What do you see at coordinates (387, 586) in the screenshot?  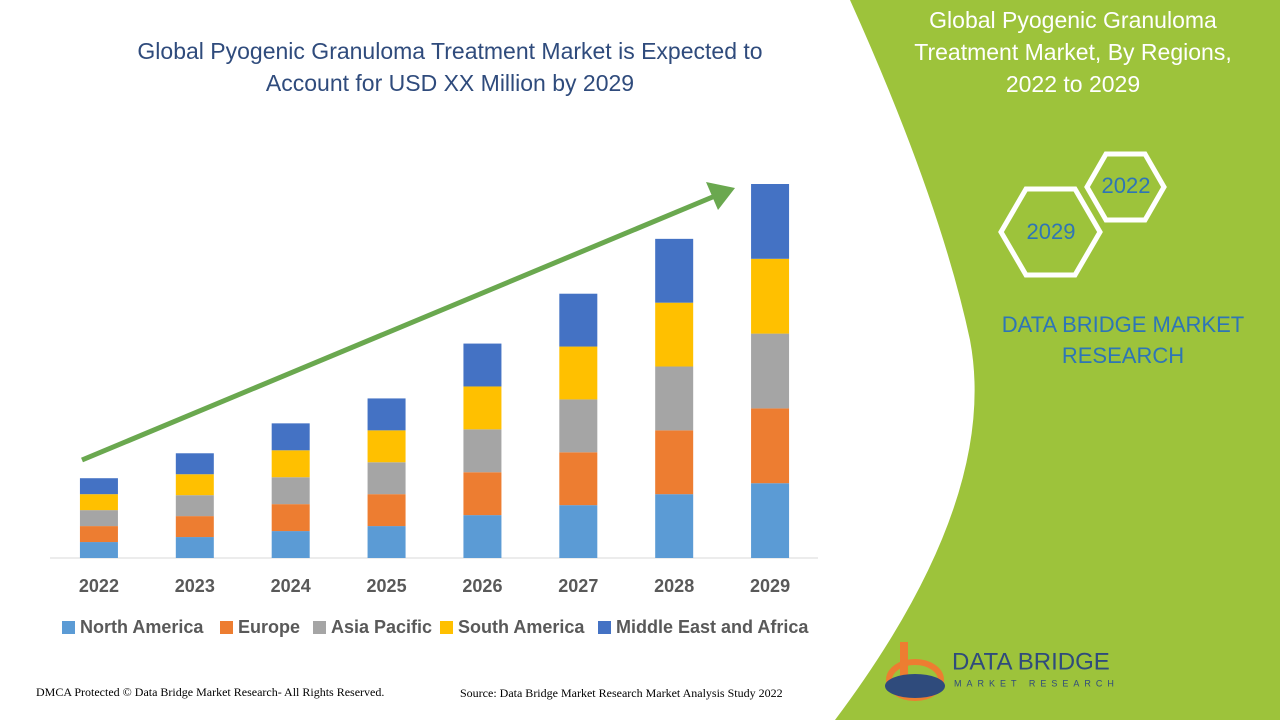 I see `x-tick-label: 2025` at bounding box center [387, 586].